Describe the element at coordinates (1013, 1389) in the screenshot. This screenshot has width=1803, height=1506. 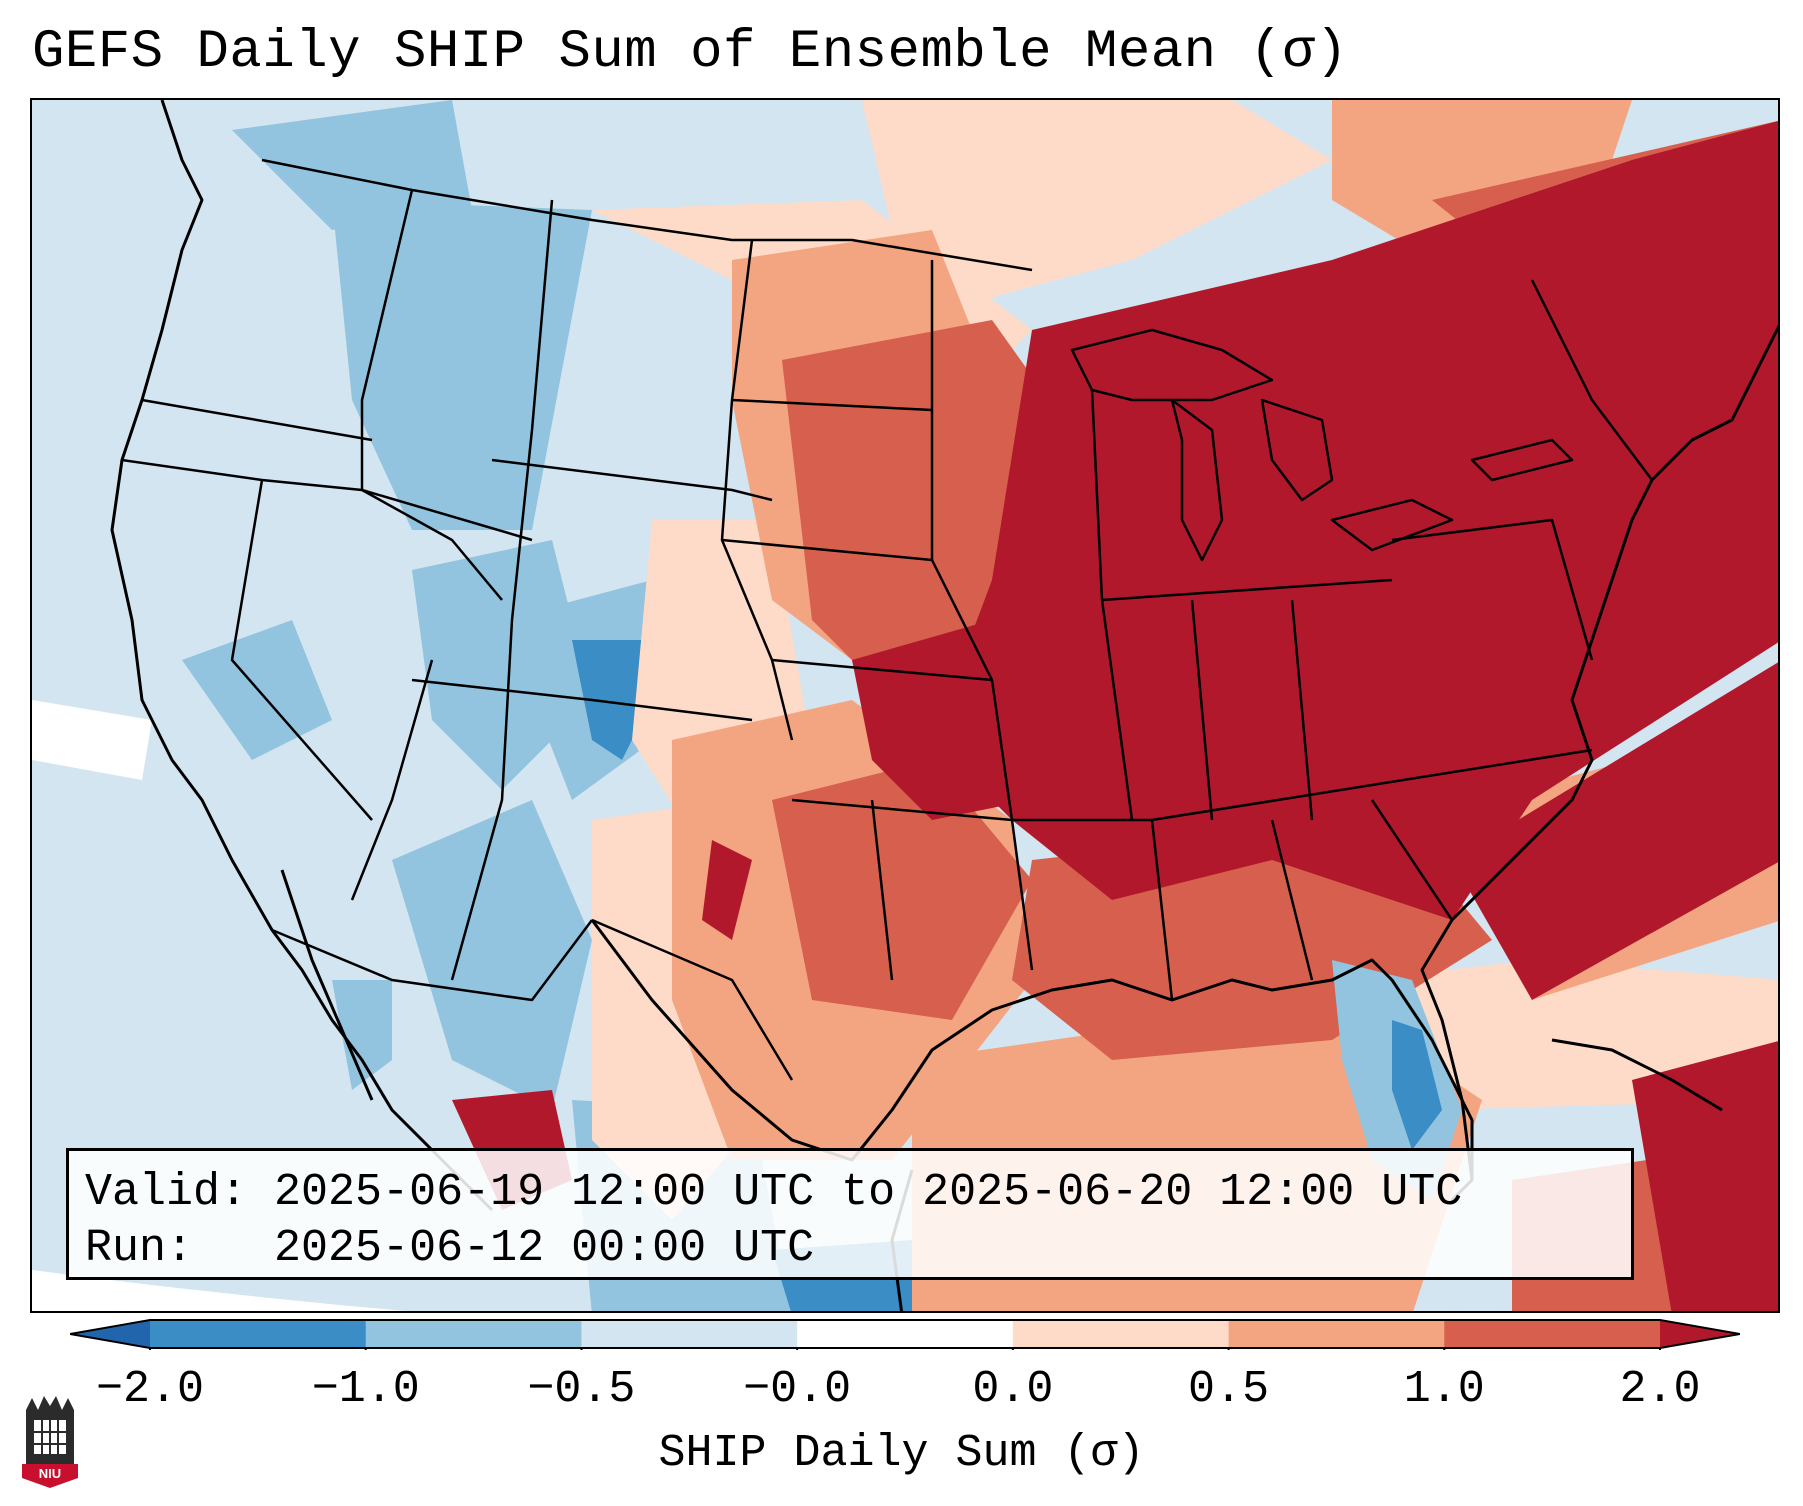
I see `colorbar-tick-label: 0.0` at that location.